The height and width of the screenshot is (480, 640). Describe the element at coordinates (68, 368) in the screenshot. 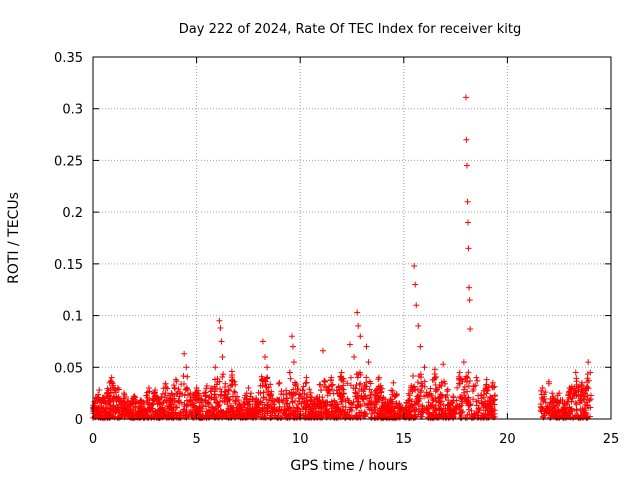

I see `y-tick-label: 0.05` at that location.